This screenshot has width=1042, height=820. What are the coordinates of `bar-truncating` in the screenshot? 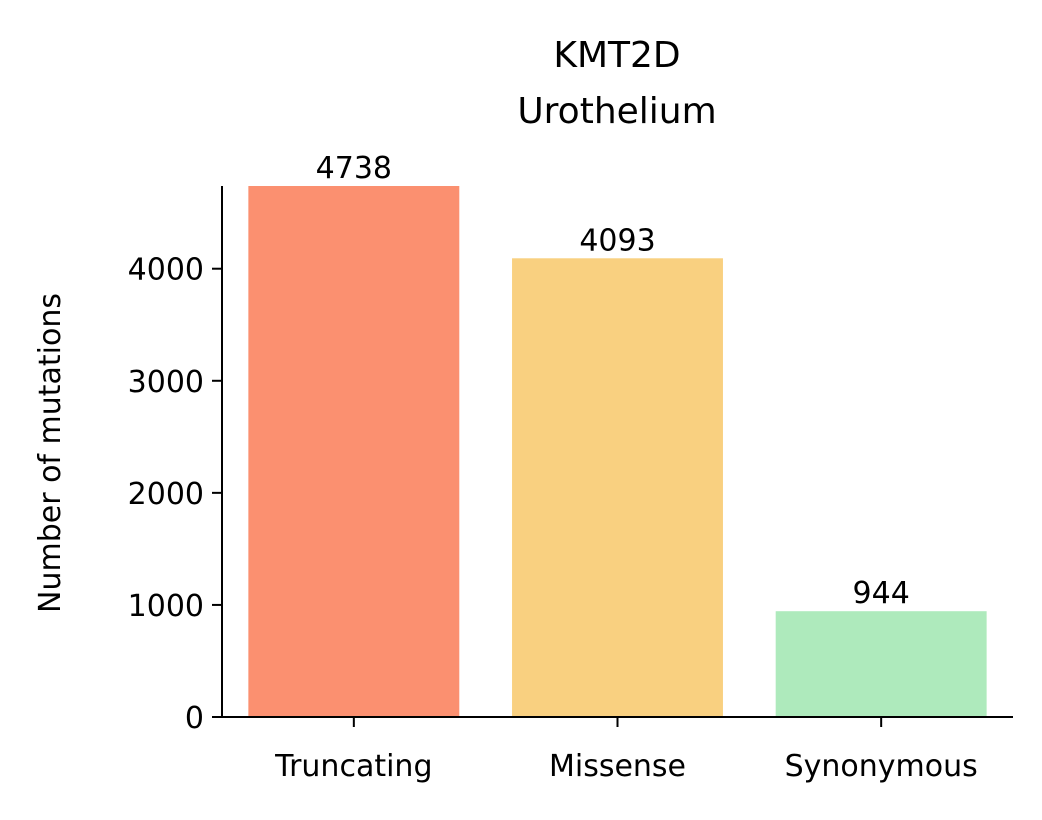 It's located at (354, 451).